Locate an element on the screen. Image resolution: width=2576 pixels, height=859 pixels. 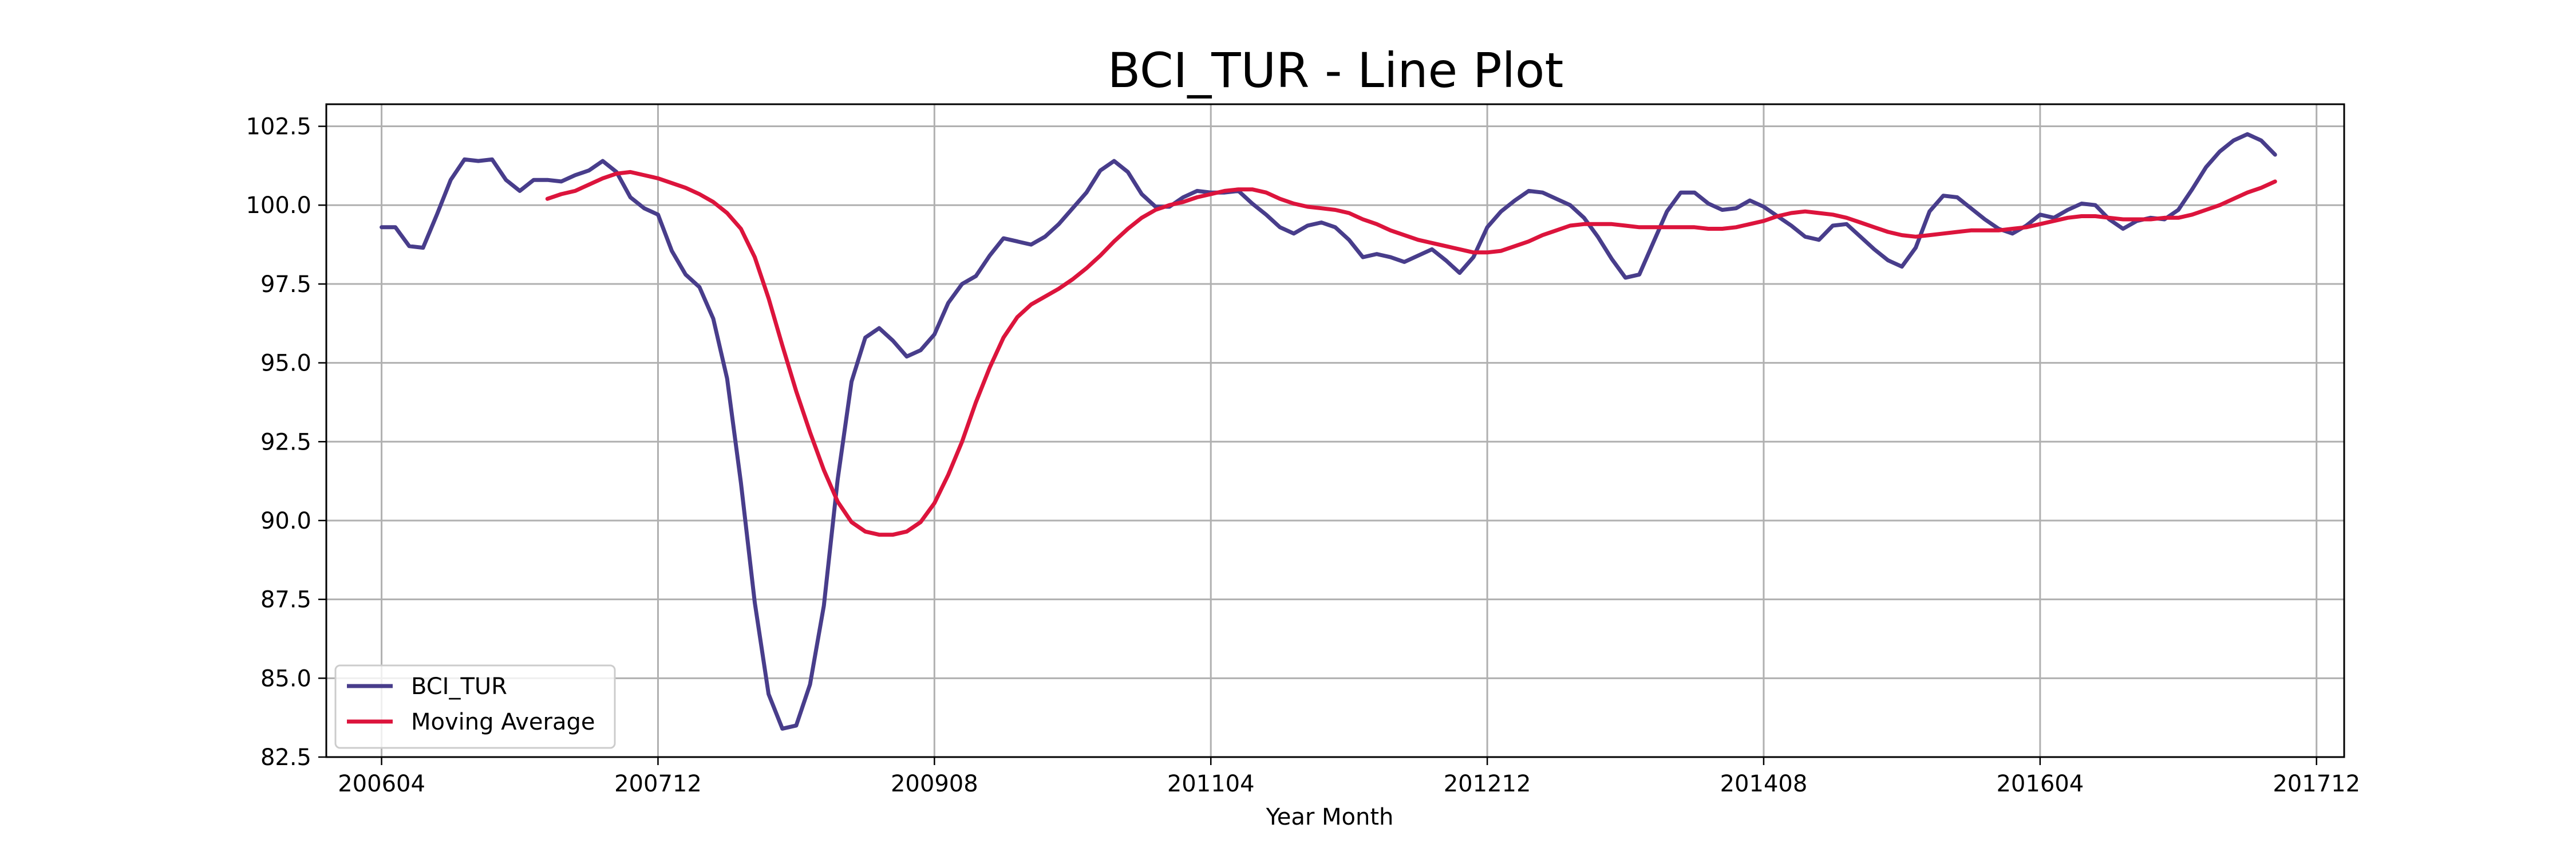
y-tick-label: 92.5 is located at coordinates (285, 442).